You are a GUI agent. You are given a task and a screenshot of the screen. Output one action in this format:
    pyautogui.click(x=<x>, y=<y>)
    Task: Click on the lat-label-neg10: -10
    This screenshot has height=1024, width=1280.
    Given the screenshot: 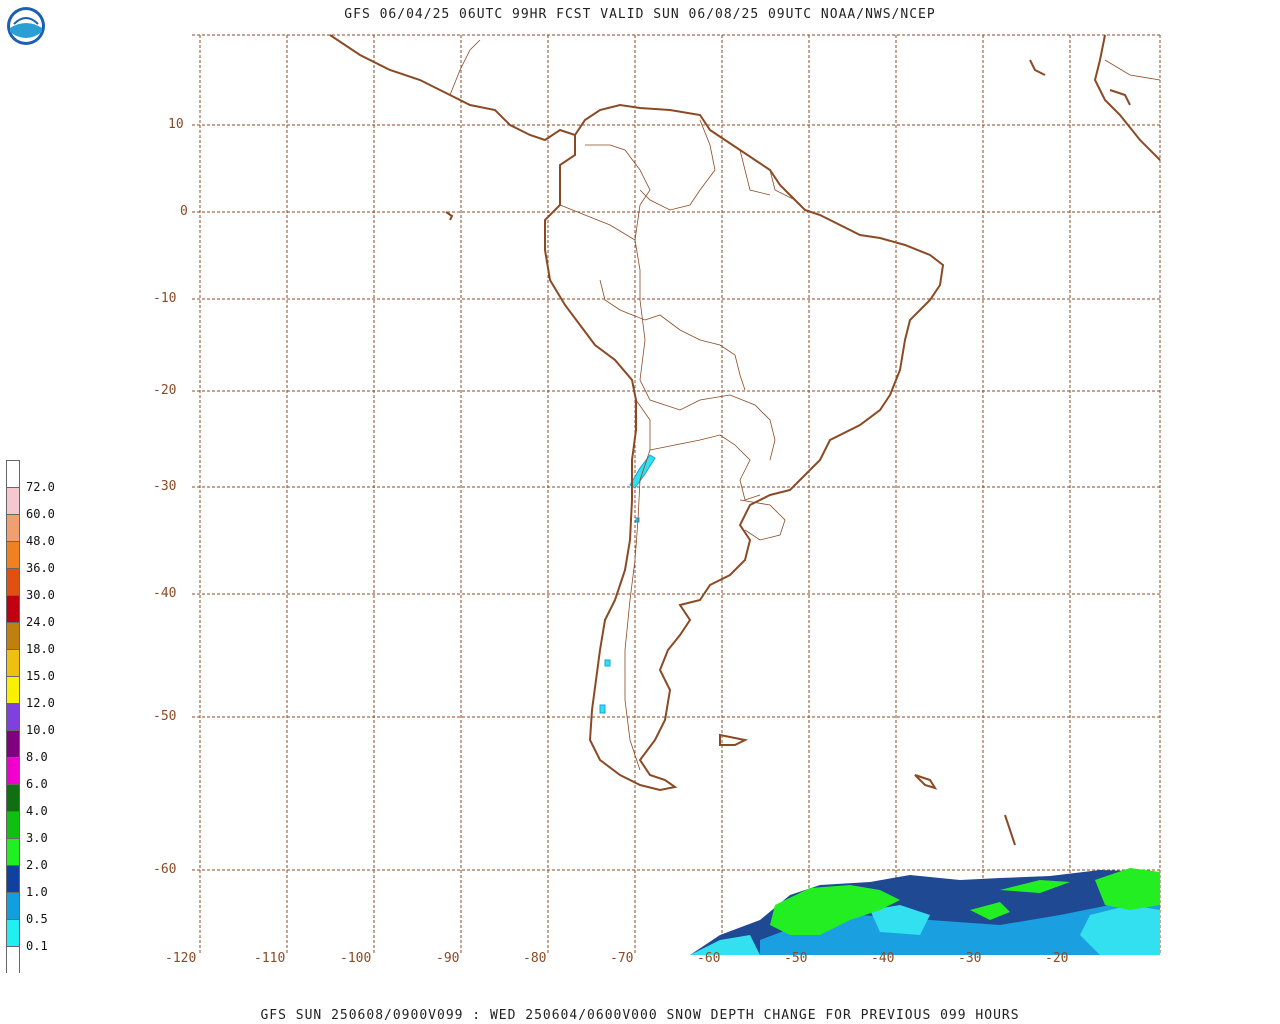 What is the action you would take?
    pyautogui.click(x=165, y=298)
    